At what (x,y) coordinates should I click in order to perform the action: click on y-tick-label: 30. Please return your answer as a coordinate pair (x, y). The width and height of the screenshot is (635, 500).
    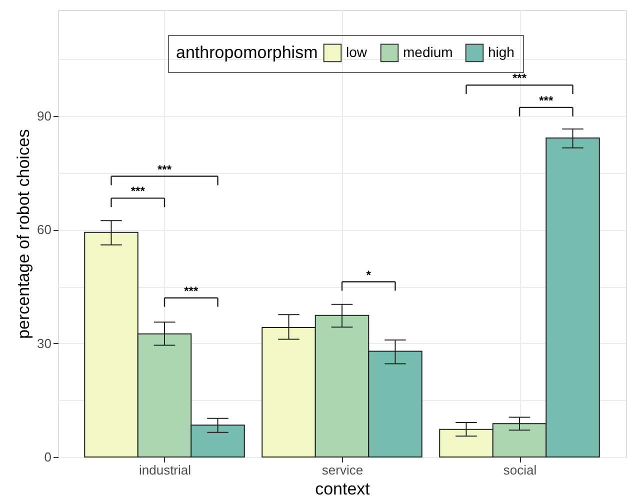
    Looking at the image, I should click on (44, 343).